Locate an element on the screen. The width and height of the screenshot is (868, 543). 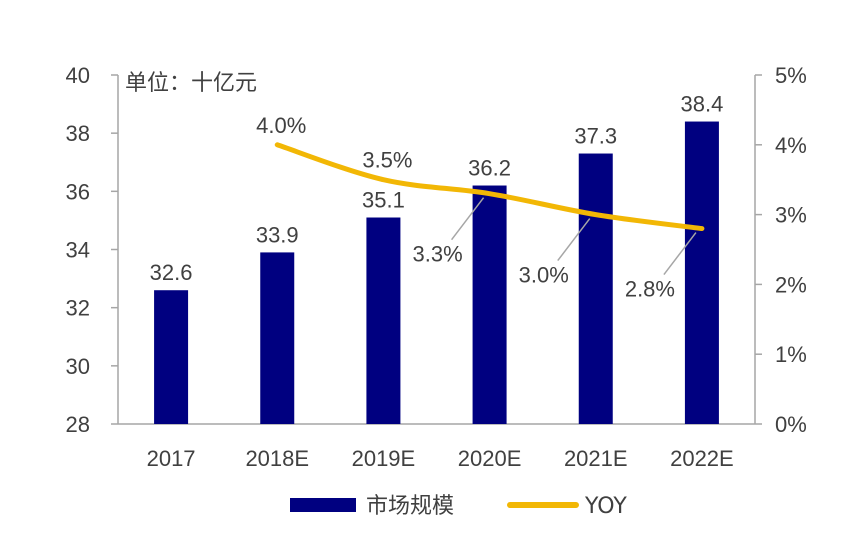
left-tick-label: 32 is located at coordinates (78, 308).